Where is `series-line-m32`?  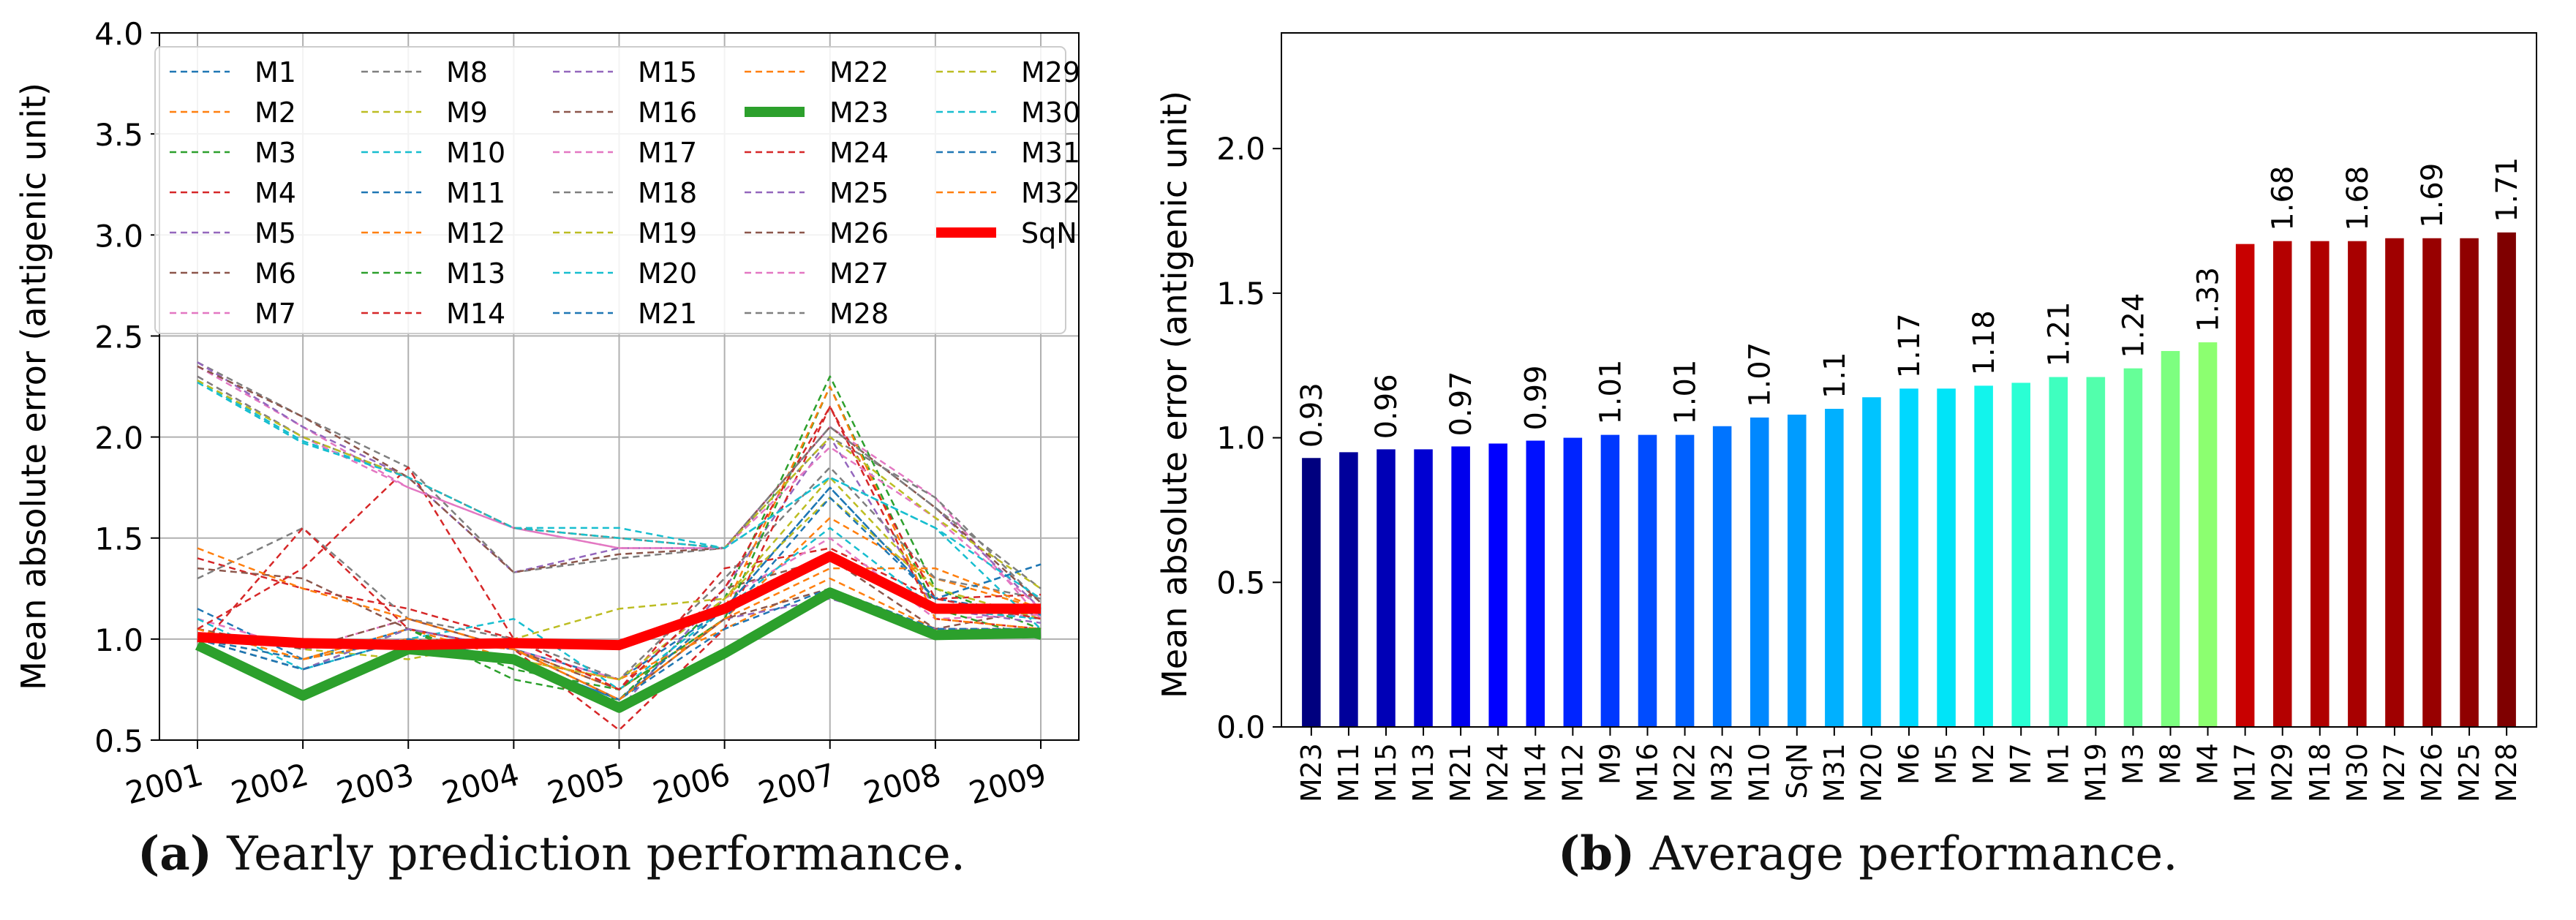
series-line-m32 is located at coordinates (619, 624).